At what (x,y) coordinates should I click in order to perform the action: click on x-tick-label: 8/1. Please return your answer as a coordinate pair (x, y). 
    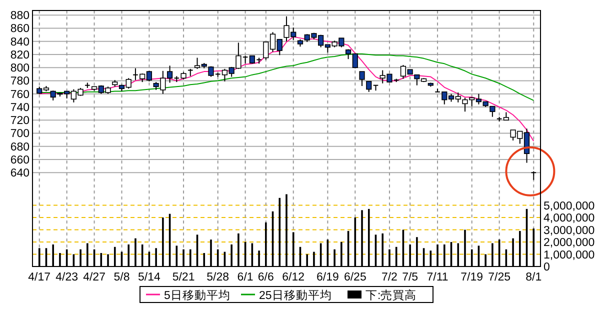
    Looking at the image, I should click on (534, 278).